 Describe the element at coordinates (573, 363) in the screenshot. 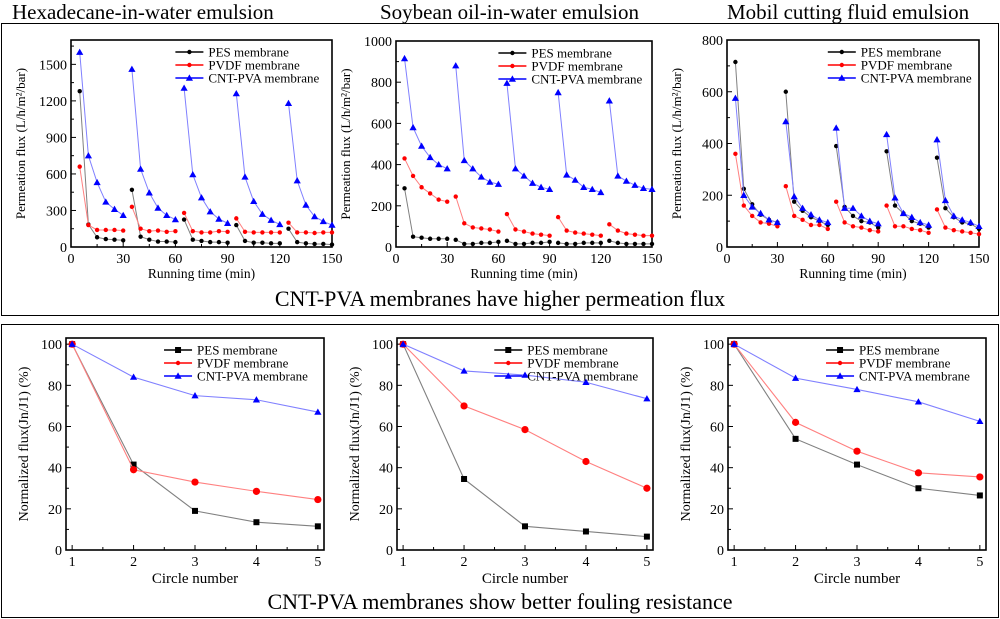

I see `legend-label: PVDF membrane` at that location.